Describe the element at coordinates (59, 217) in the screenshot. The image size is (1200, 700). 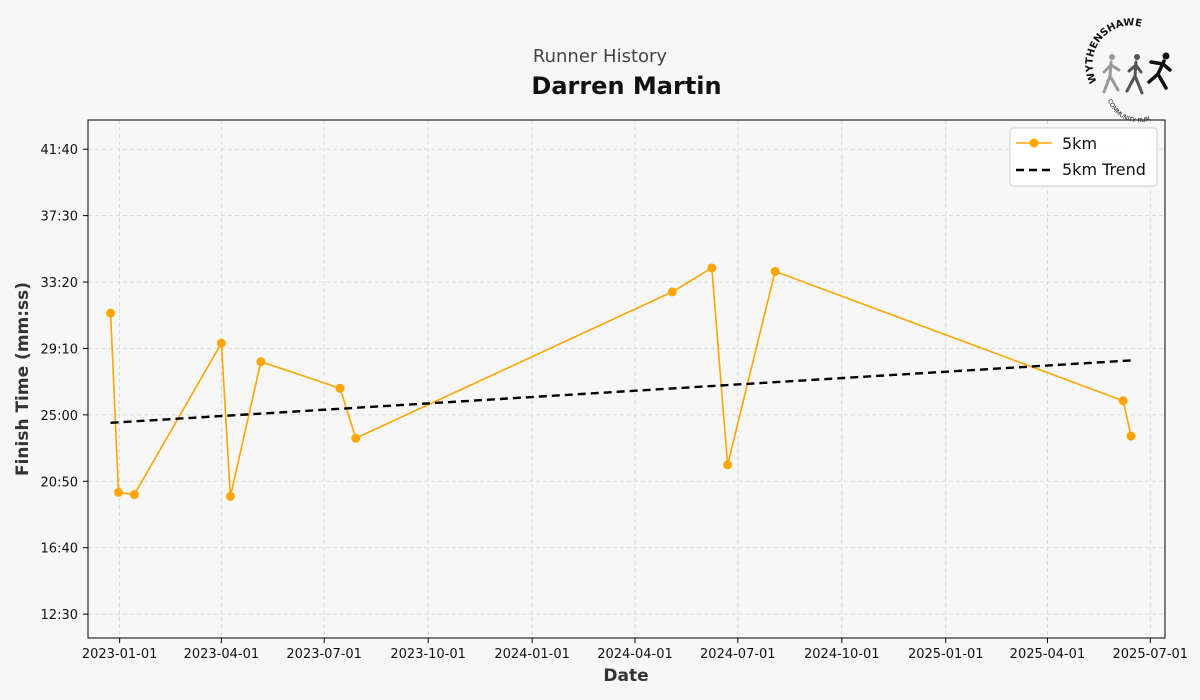
I see `y-tick-label: 37:30` at that location.